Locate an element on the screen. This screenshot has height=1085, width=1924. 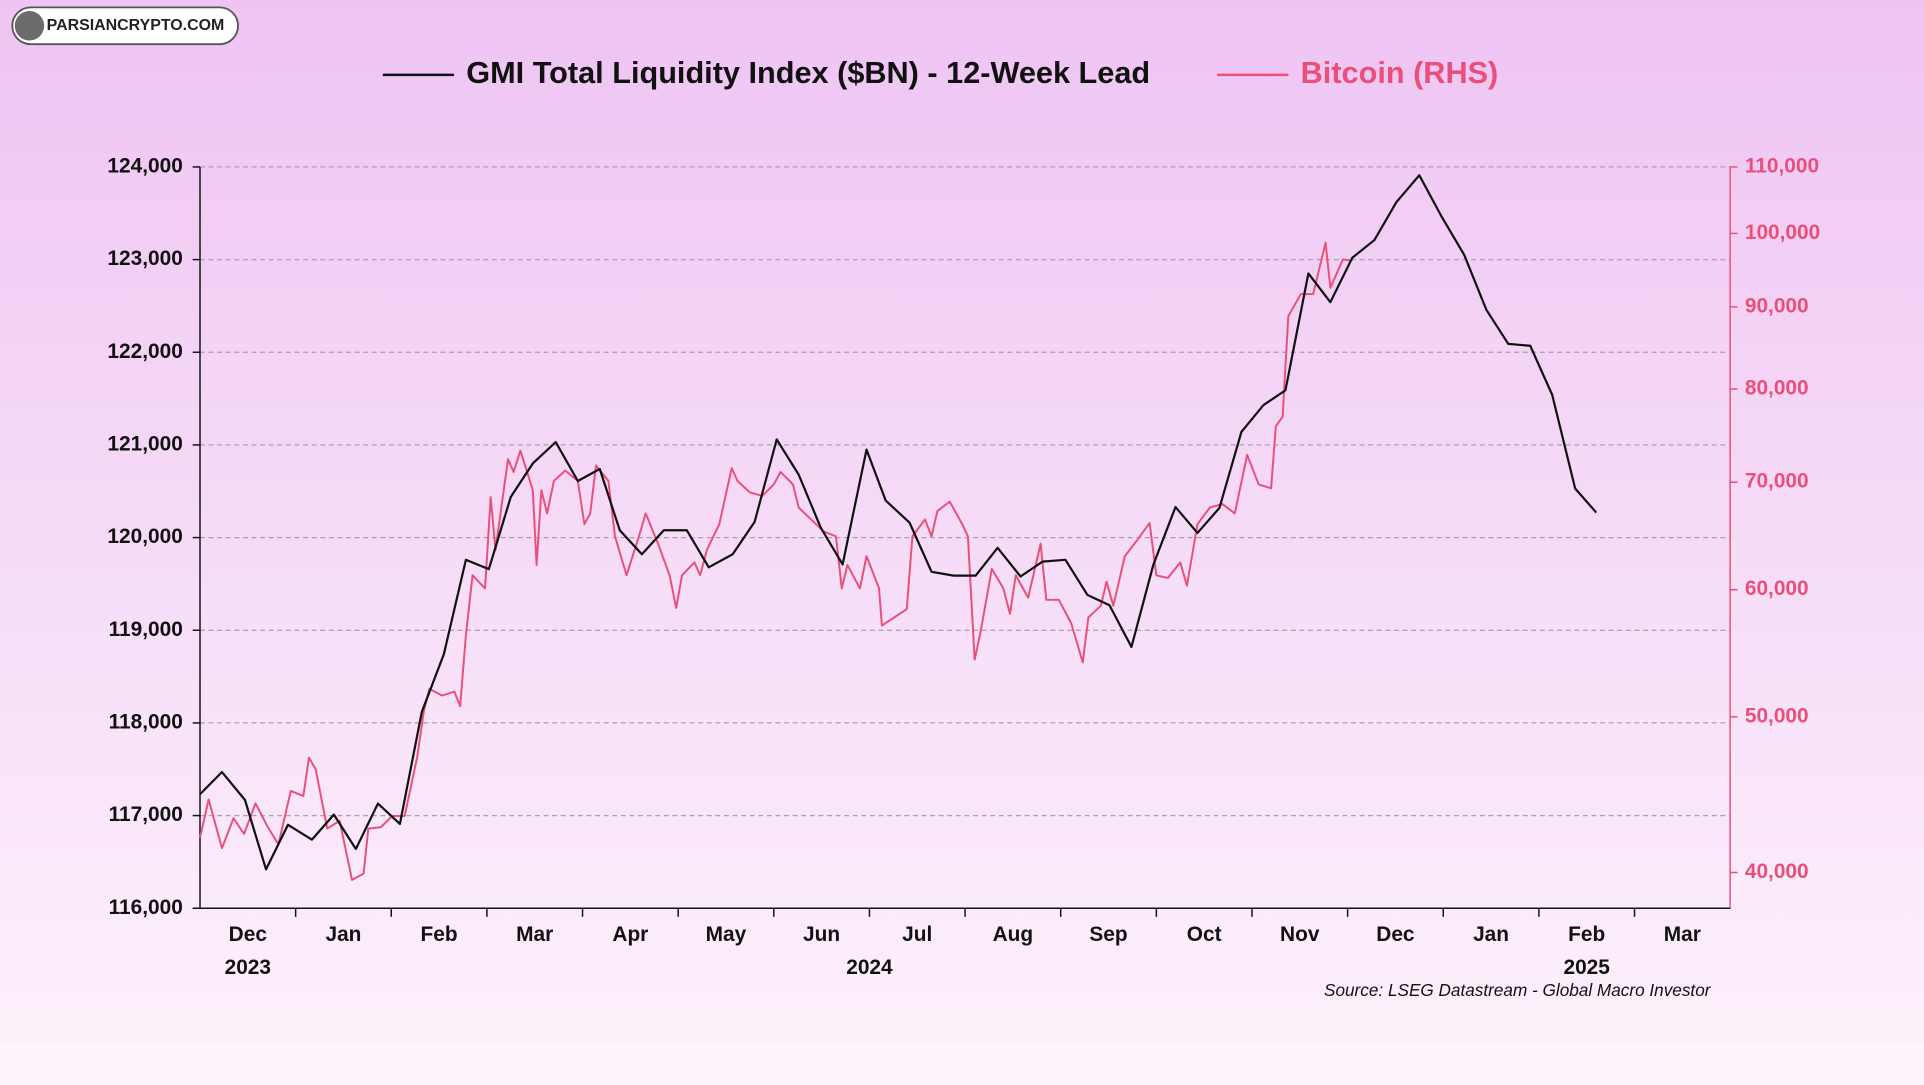
watermark-text: PARSIANCRYPTO.COM is located at coordinates (136, 25).